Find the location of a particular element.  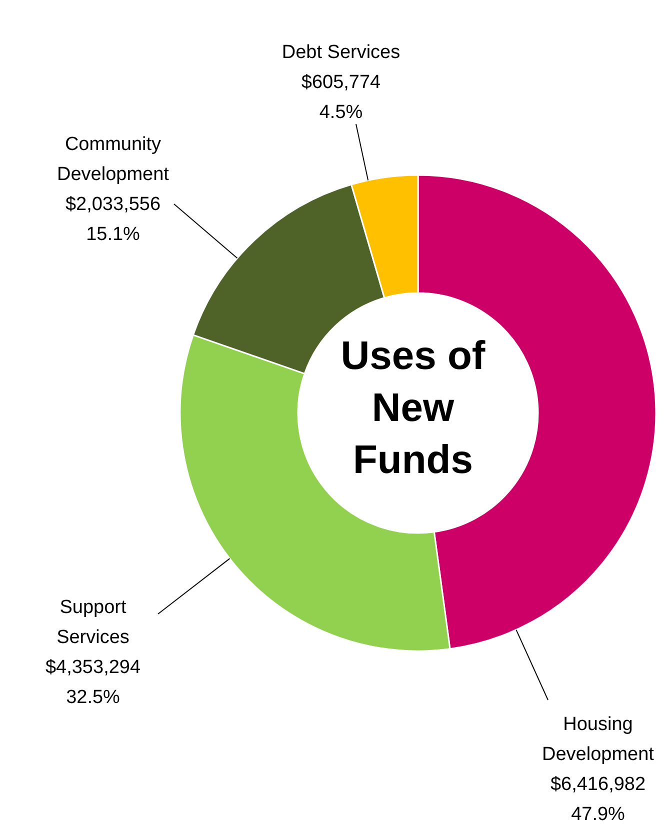

text: Uses of New Funds is located at coordinates (413, 408).